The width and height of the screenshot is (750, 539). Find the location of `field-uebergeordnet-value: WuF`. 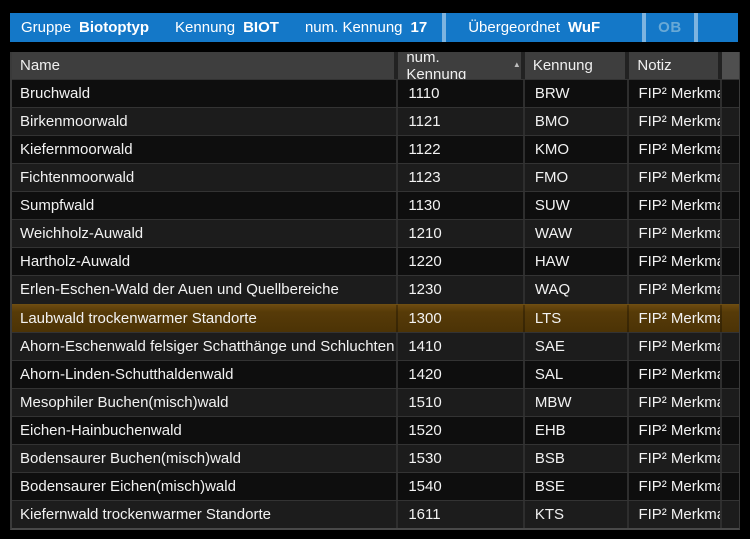

field-uebergeordnet-value: WuF is located at coordinates (584, 27).